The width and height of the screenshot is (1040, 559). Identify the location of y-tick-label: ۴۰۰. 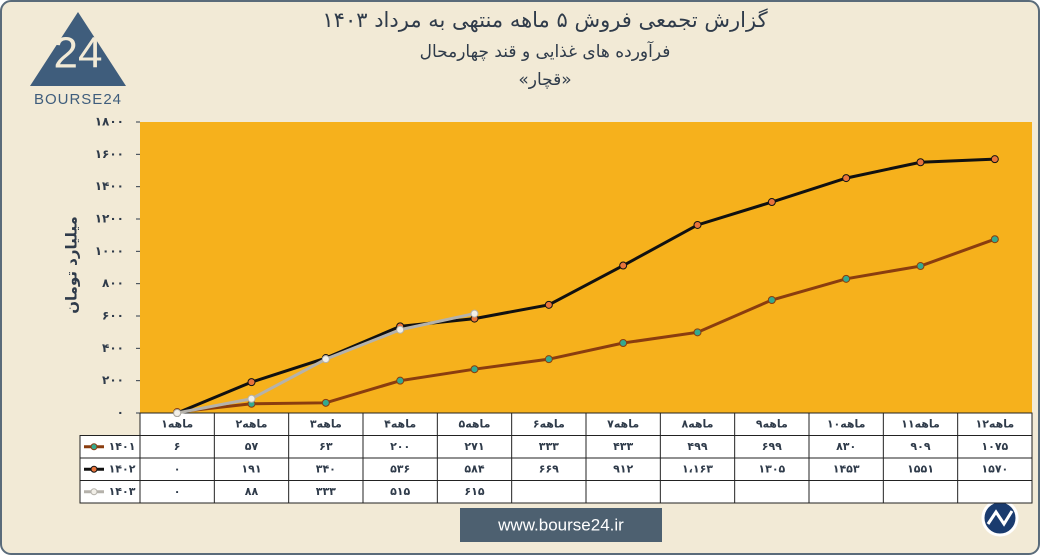
(113, 348).